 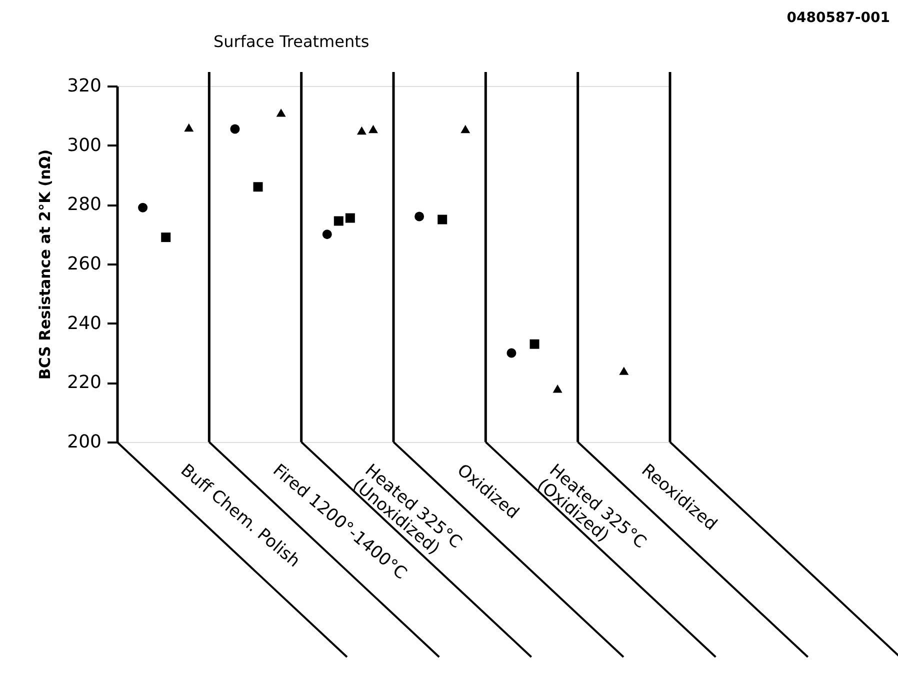 I want to click on y-tick-label: 320, so click(x=84, y=86).